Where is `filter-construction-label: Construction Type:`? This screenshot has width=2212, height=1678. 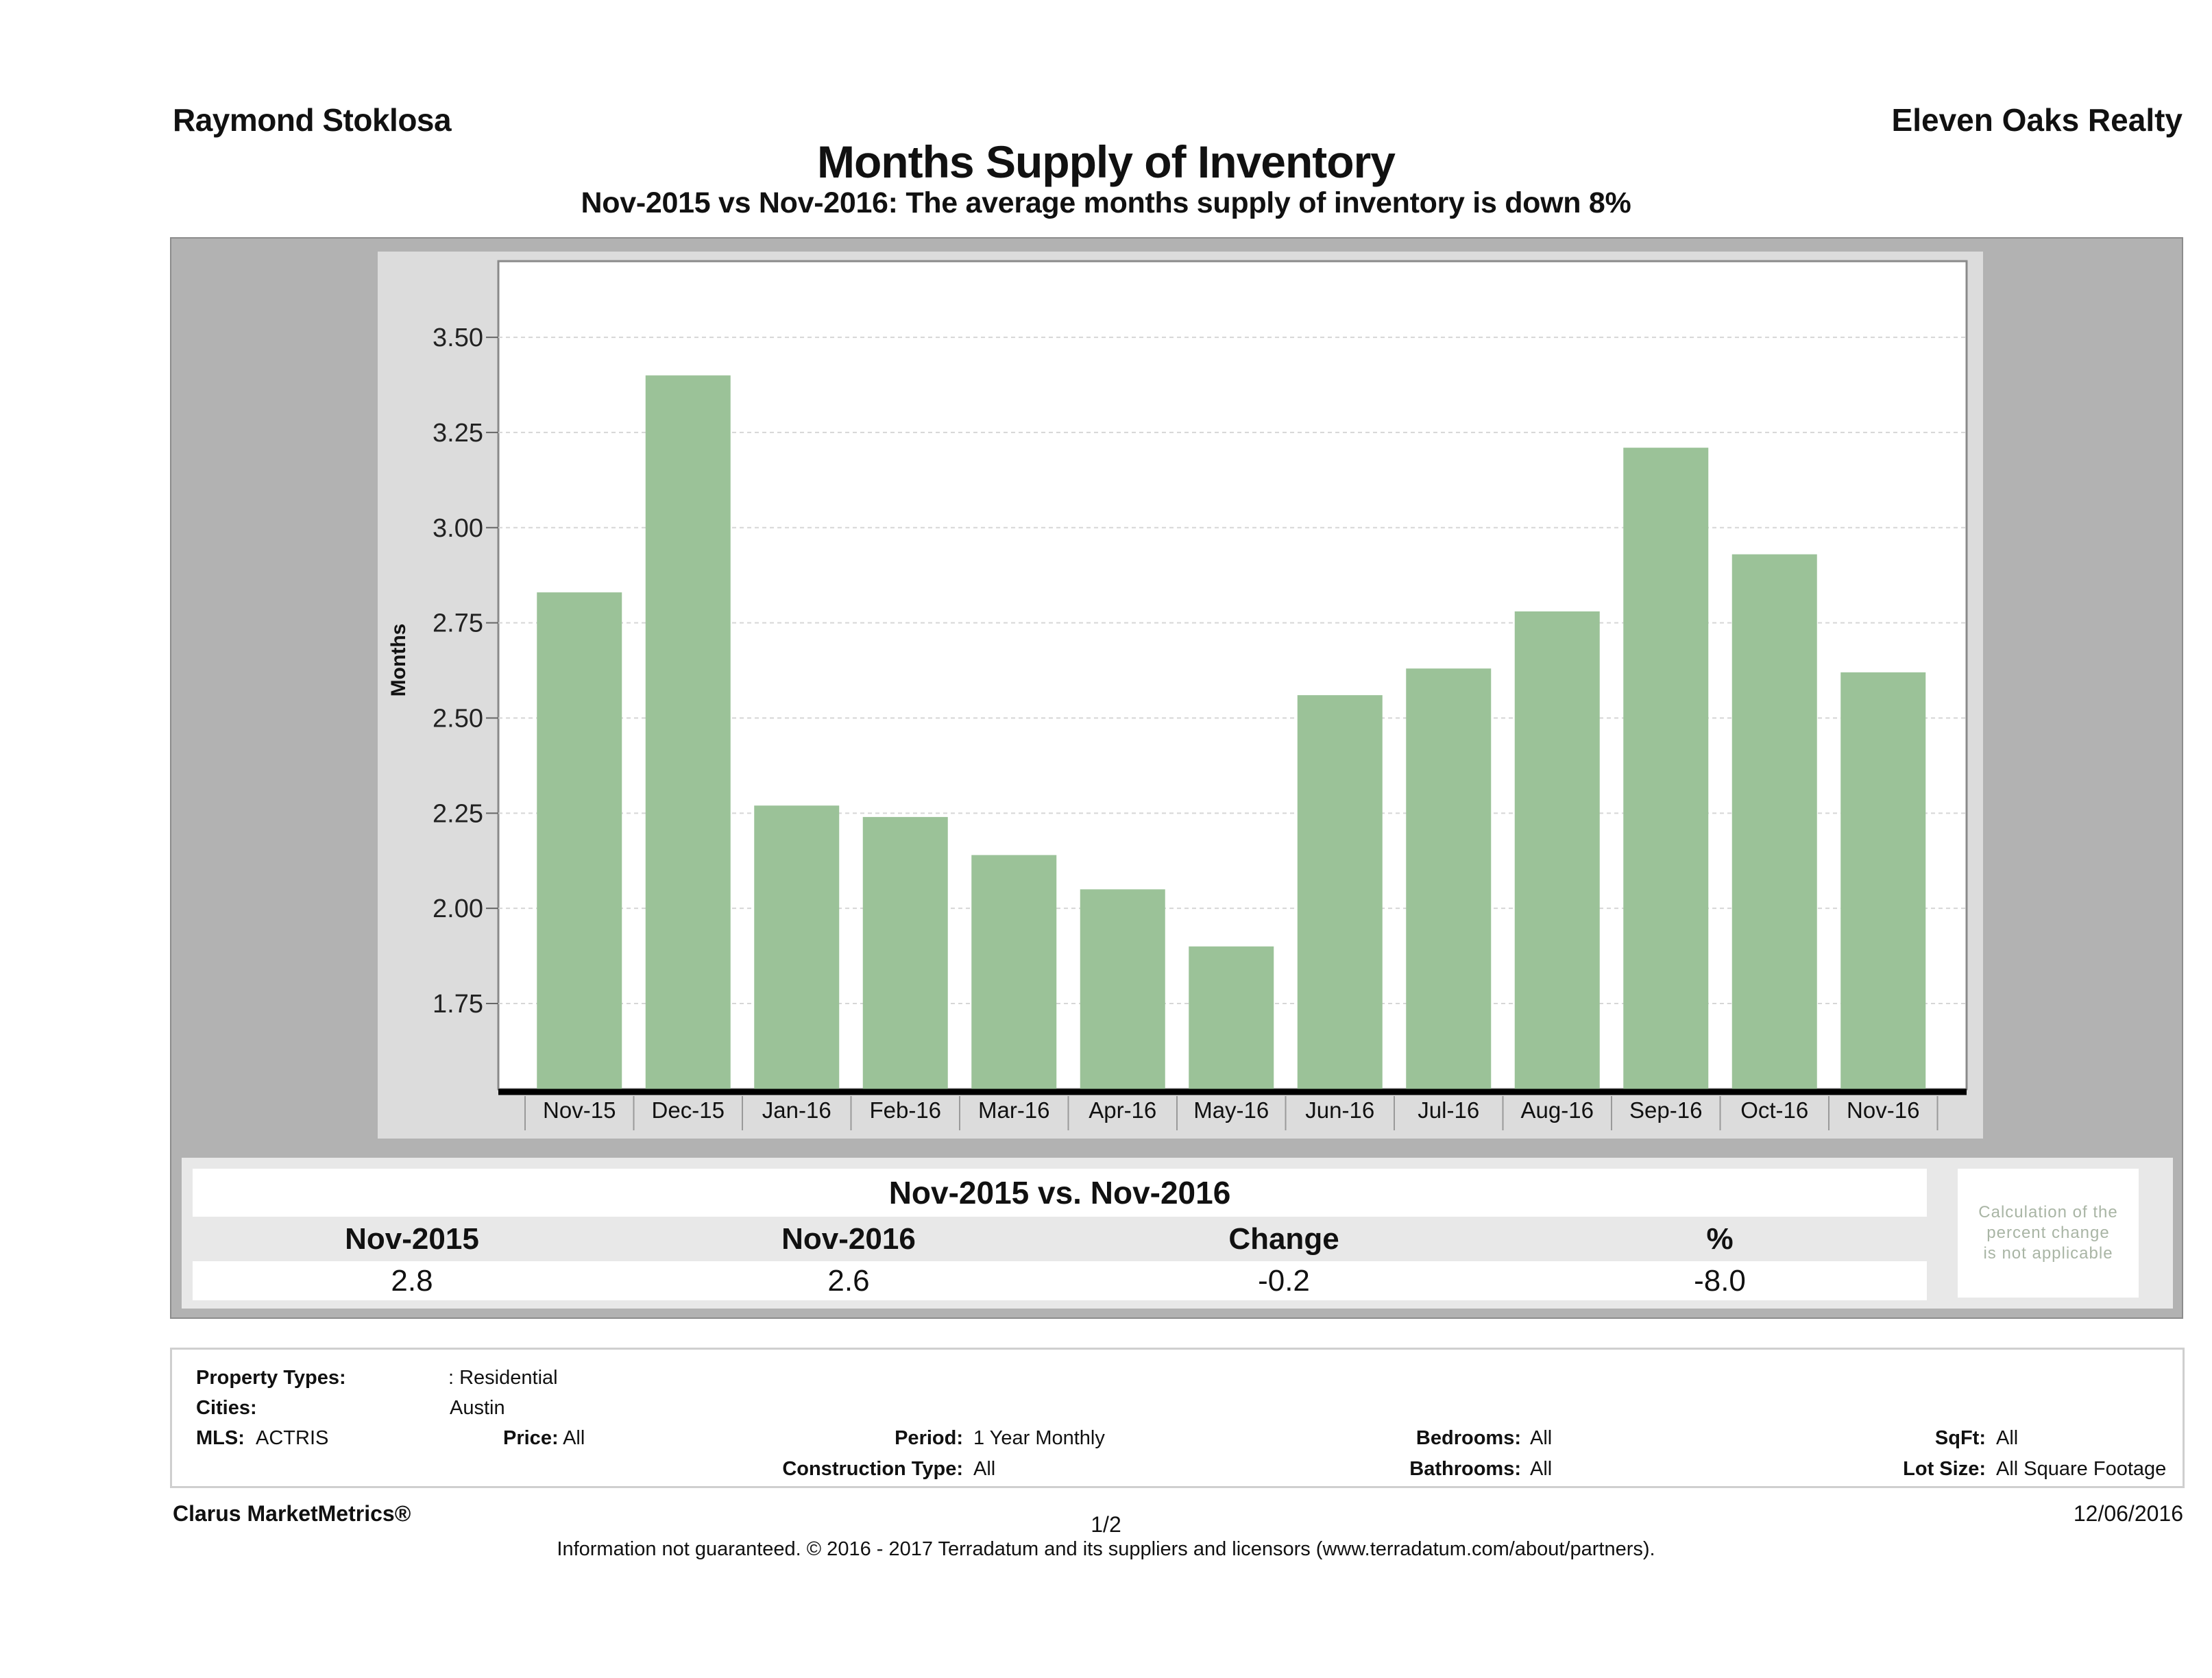
filter-construction-label: Construction Type: is located at coordinates (873, 1469).